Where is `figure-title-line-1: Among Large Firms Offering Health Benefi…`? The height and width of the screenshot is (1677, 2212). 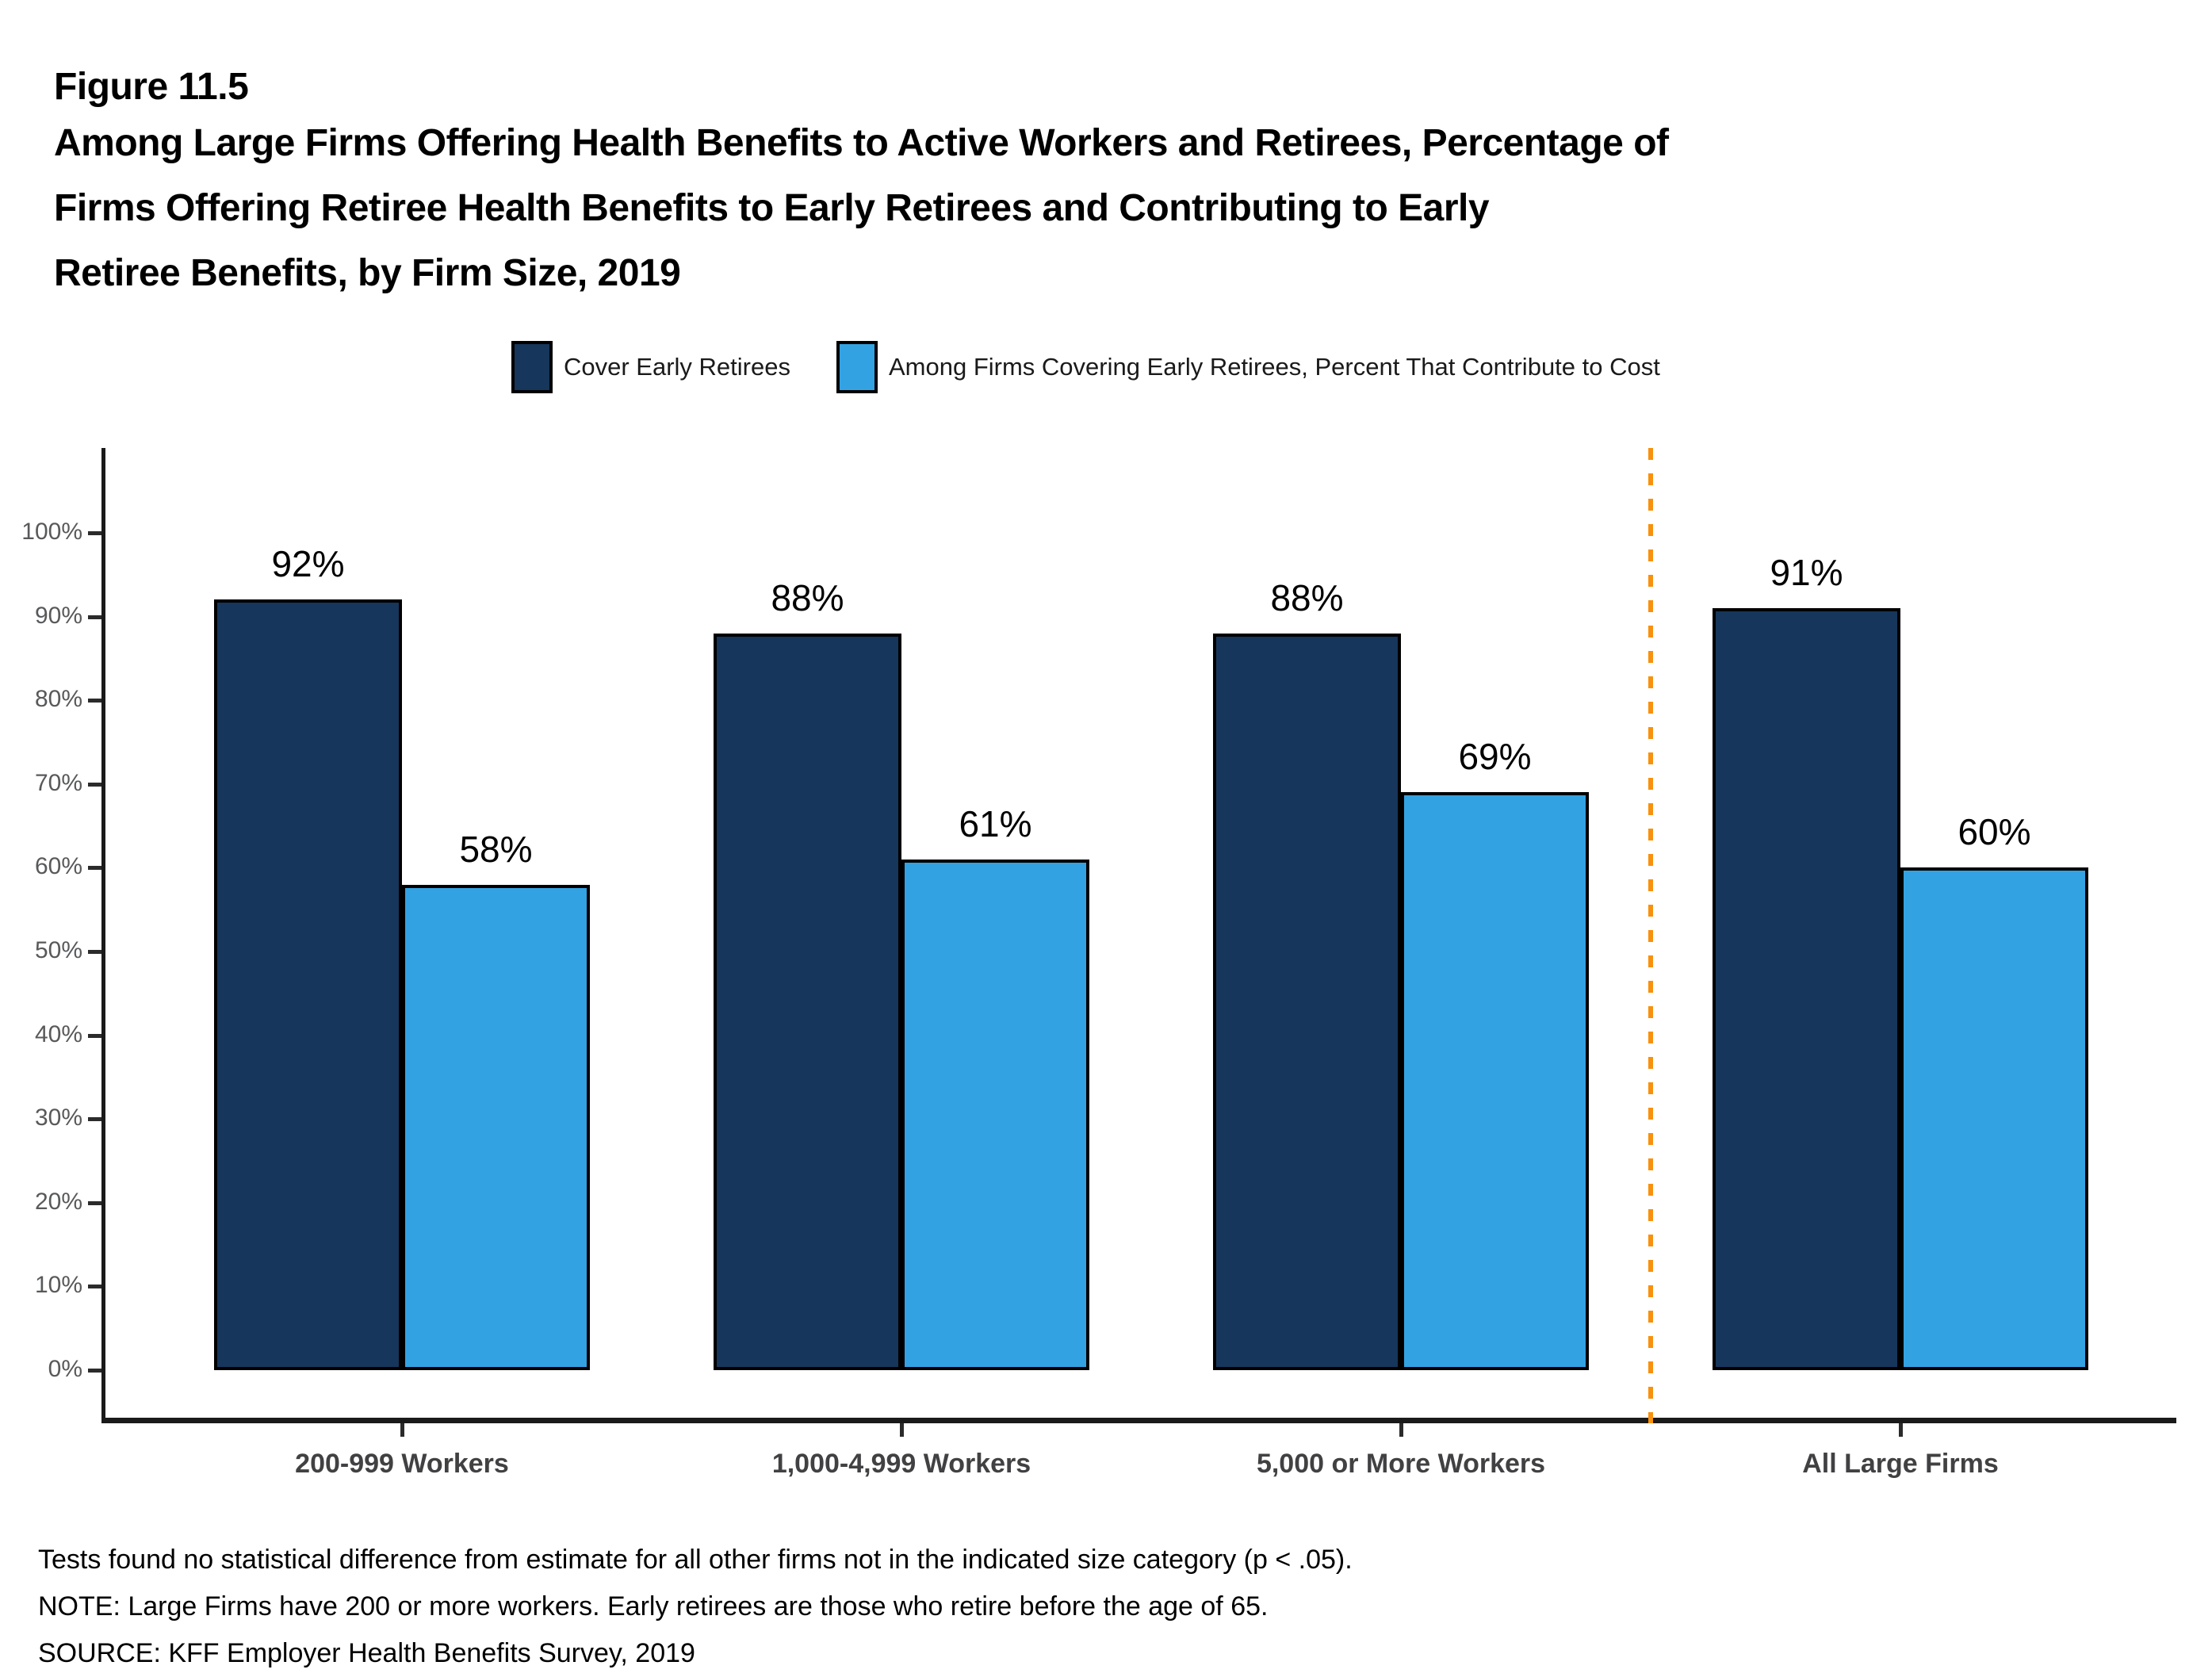 figure-title-line-1: Among Large Firms Offering Health Benefi… is located at coordinates (861, 143).